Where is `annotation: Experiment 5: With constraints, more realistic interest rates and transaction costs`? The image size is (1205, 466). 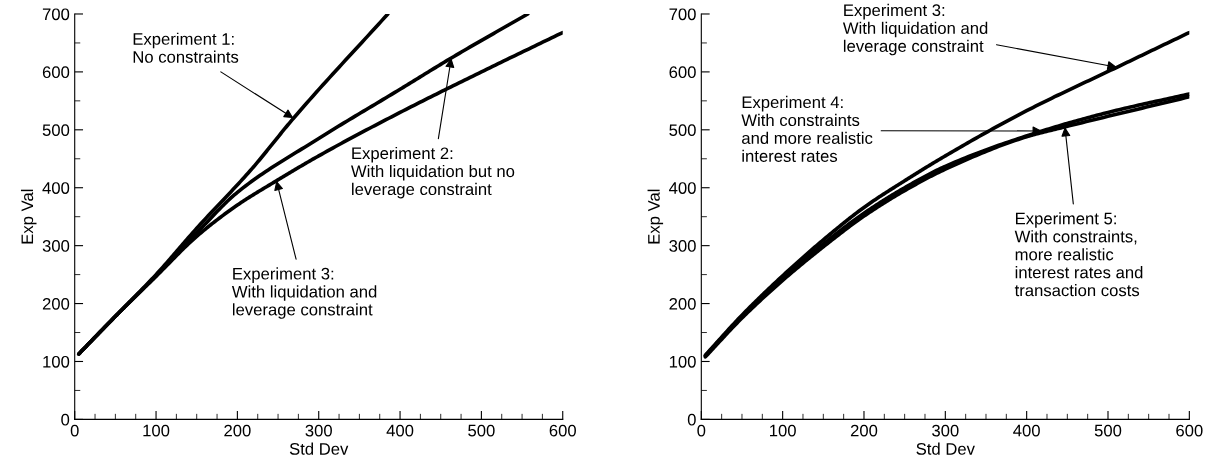
annotation: Experiment 5: With constraints, more realistic interest rates and transaction costs is located at coordinates (1078, 254).